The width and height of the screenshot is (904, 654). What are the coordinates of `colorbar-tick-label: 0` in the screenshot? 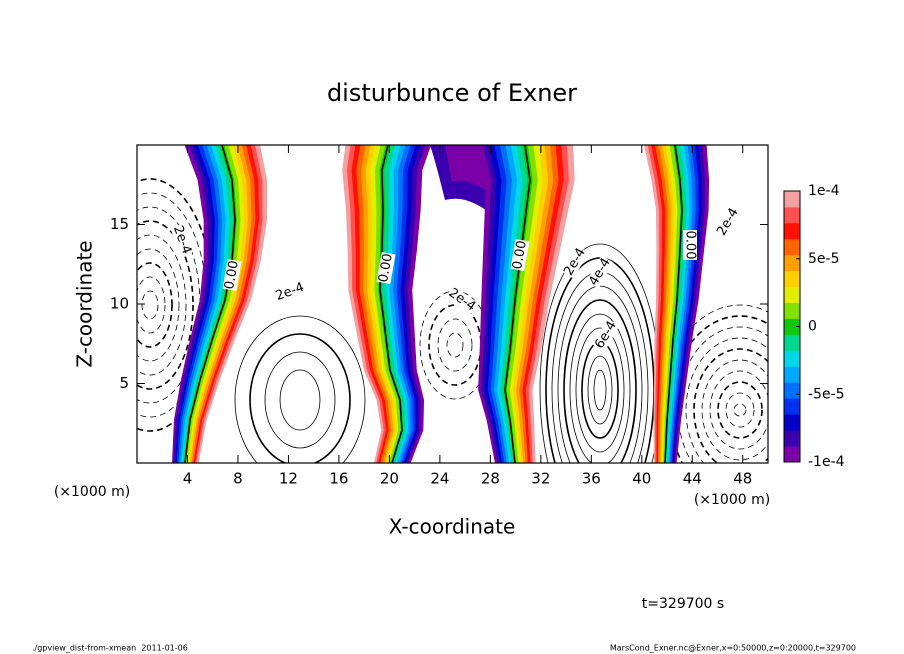 It's located at (812, 327).